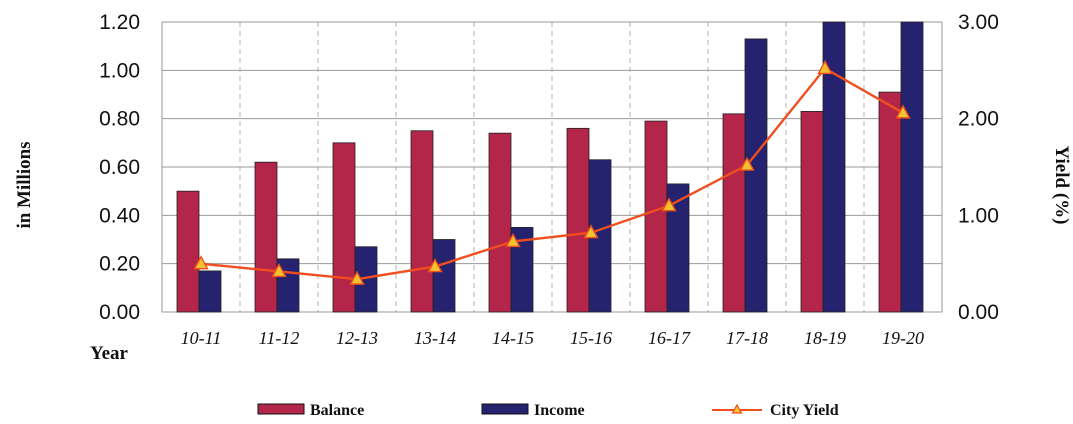  What do you see at coordinates (505, 409) in the screenshot?
I see `legend-swatch-income` at bounding box center [505, 409].